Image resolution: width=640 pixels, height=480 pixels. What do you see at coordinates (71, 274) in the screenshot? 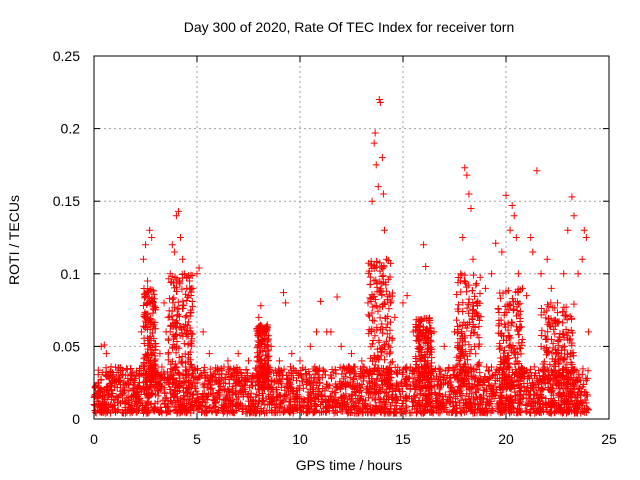
I see `y-tick-label: 0.1` at bounding box center [71, 274].